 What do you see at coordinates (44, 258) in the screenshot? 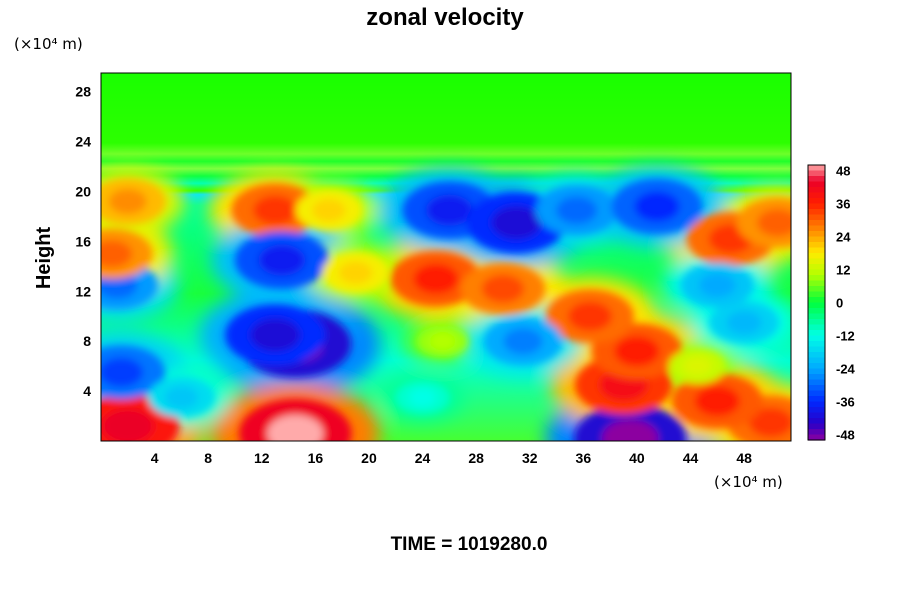
I see `y-axis-label: Height` at bounding box center [44, 258].